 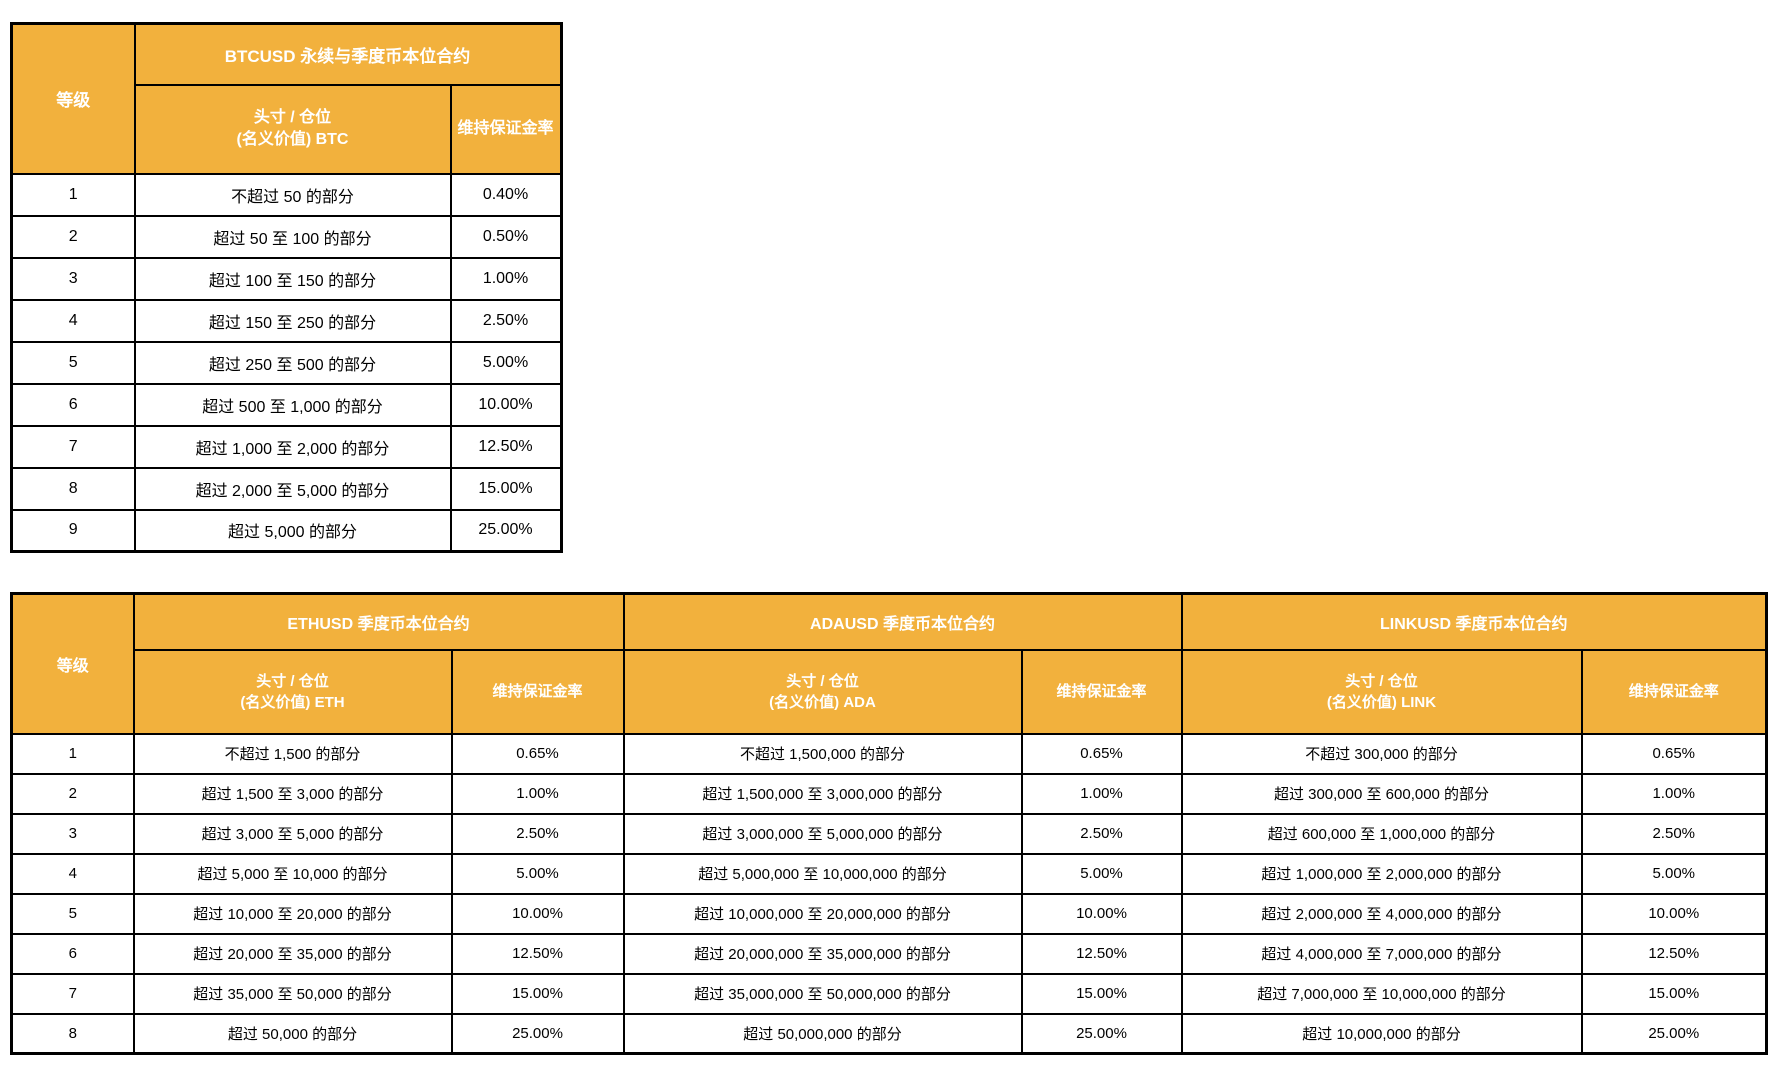 What do you see at coordinates (902, 621) in the screenshot?
I see `group-title-1: ADAUSD 季度币本位合约` at bounding box center [902, 621].